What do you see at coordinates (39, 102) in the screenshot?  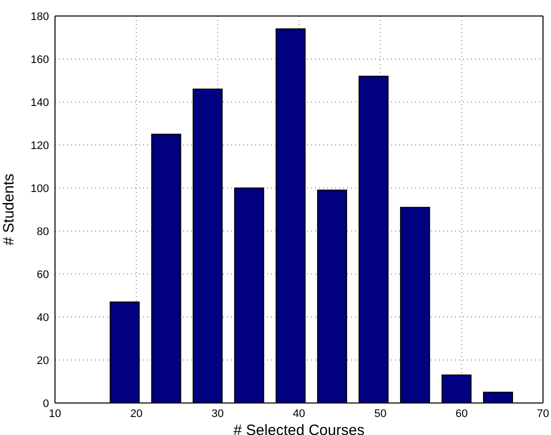 I see `y-tick-label: 140` at bounding box center [39, 102].